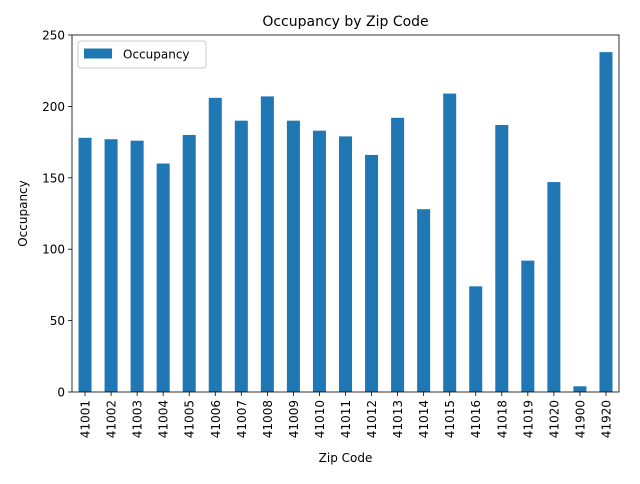 The height and width of the screenshot is (484, 640). What do you see at coordinates (53, 107) in the screenshot?
I see `y-tick-label: 200` at bounding box center [53, 107].